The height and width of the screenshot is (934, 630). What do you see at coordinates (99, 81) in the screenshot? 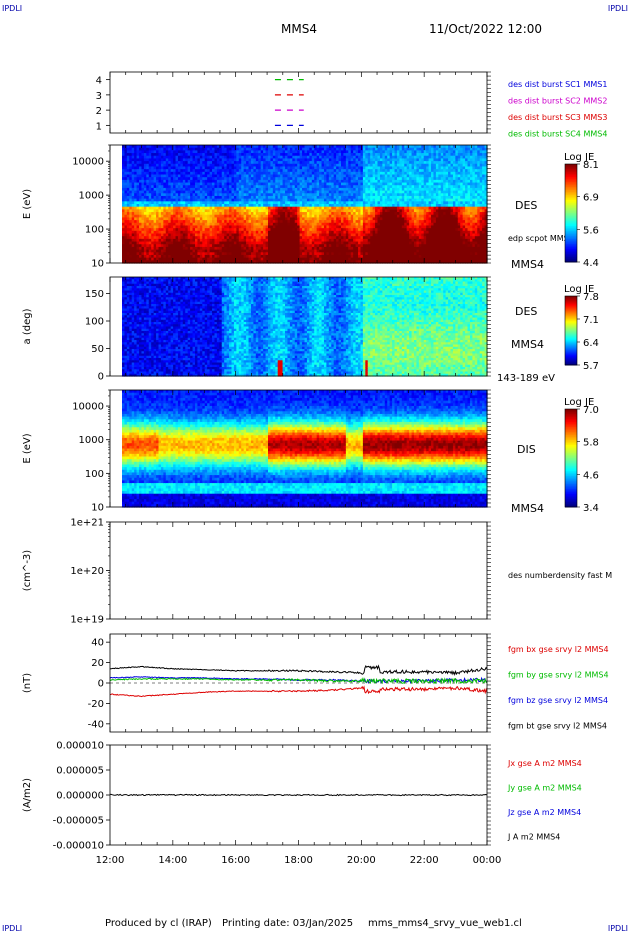
I see `y-tick-label: 4` at bounding box center [99, 81].